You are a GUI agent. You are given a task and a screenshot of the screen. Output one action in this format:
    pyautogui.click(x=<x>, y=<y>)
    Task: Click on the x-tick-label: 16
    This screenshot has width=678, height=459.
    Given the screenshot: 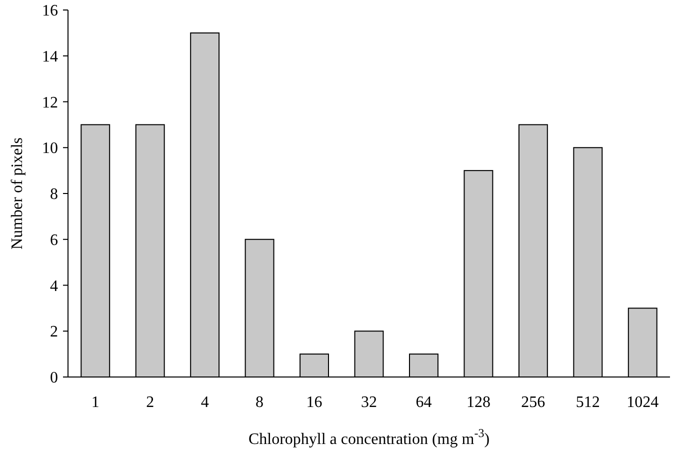 What is the action you would take?
    pyautogui.click(x=314, y=402)
    